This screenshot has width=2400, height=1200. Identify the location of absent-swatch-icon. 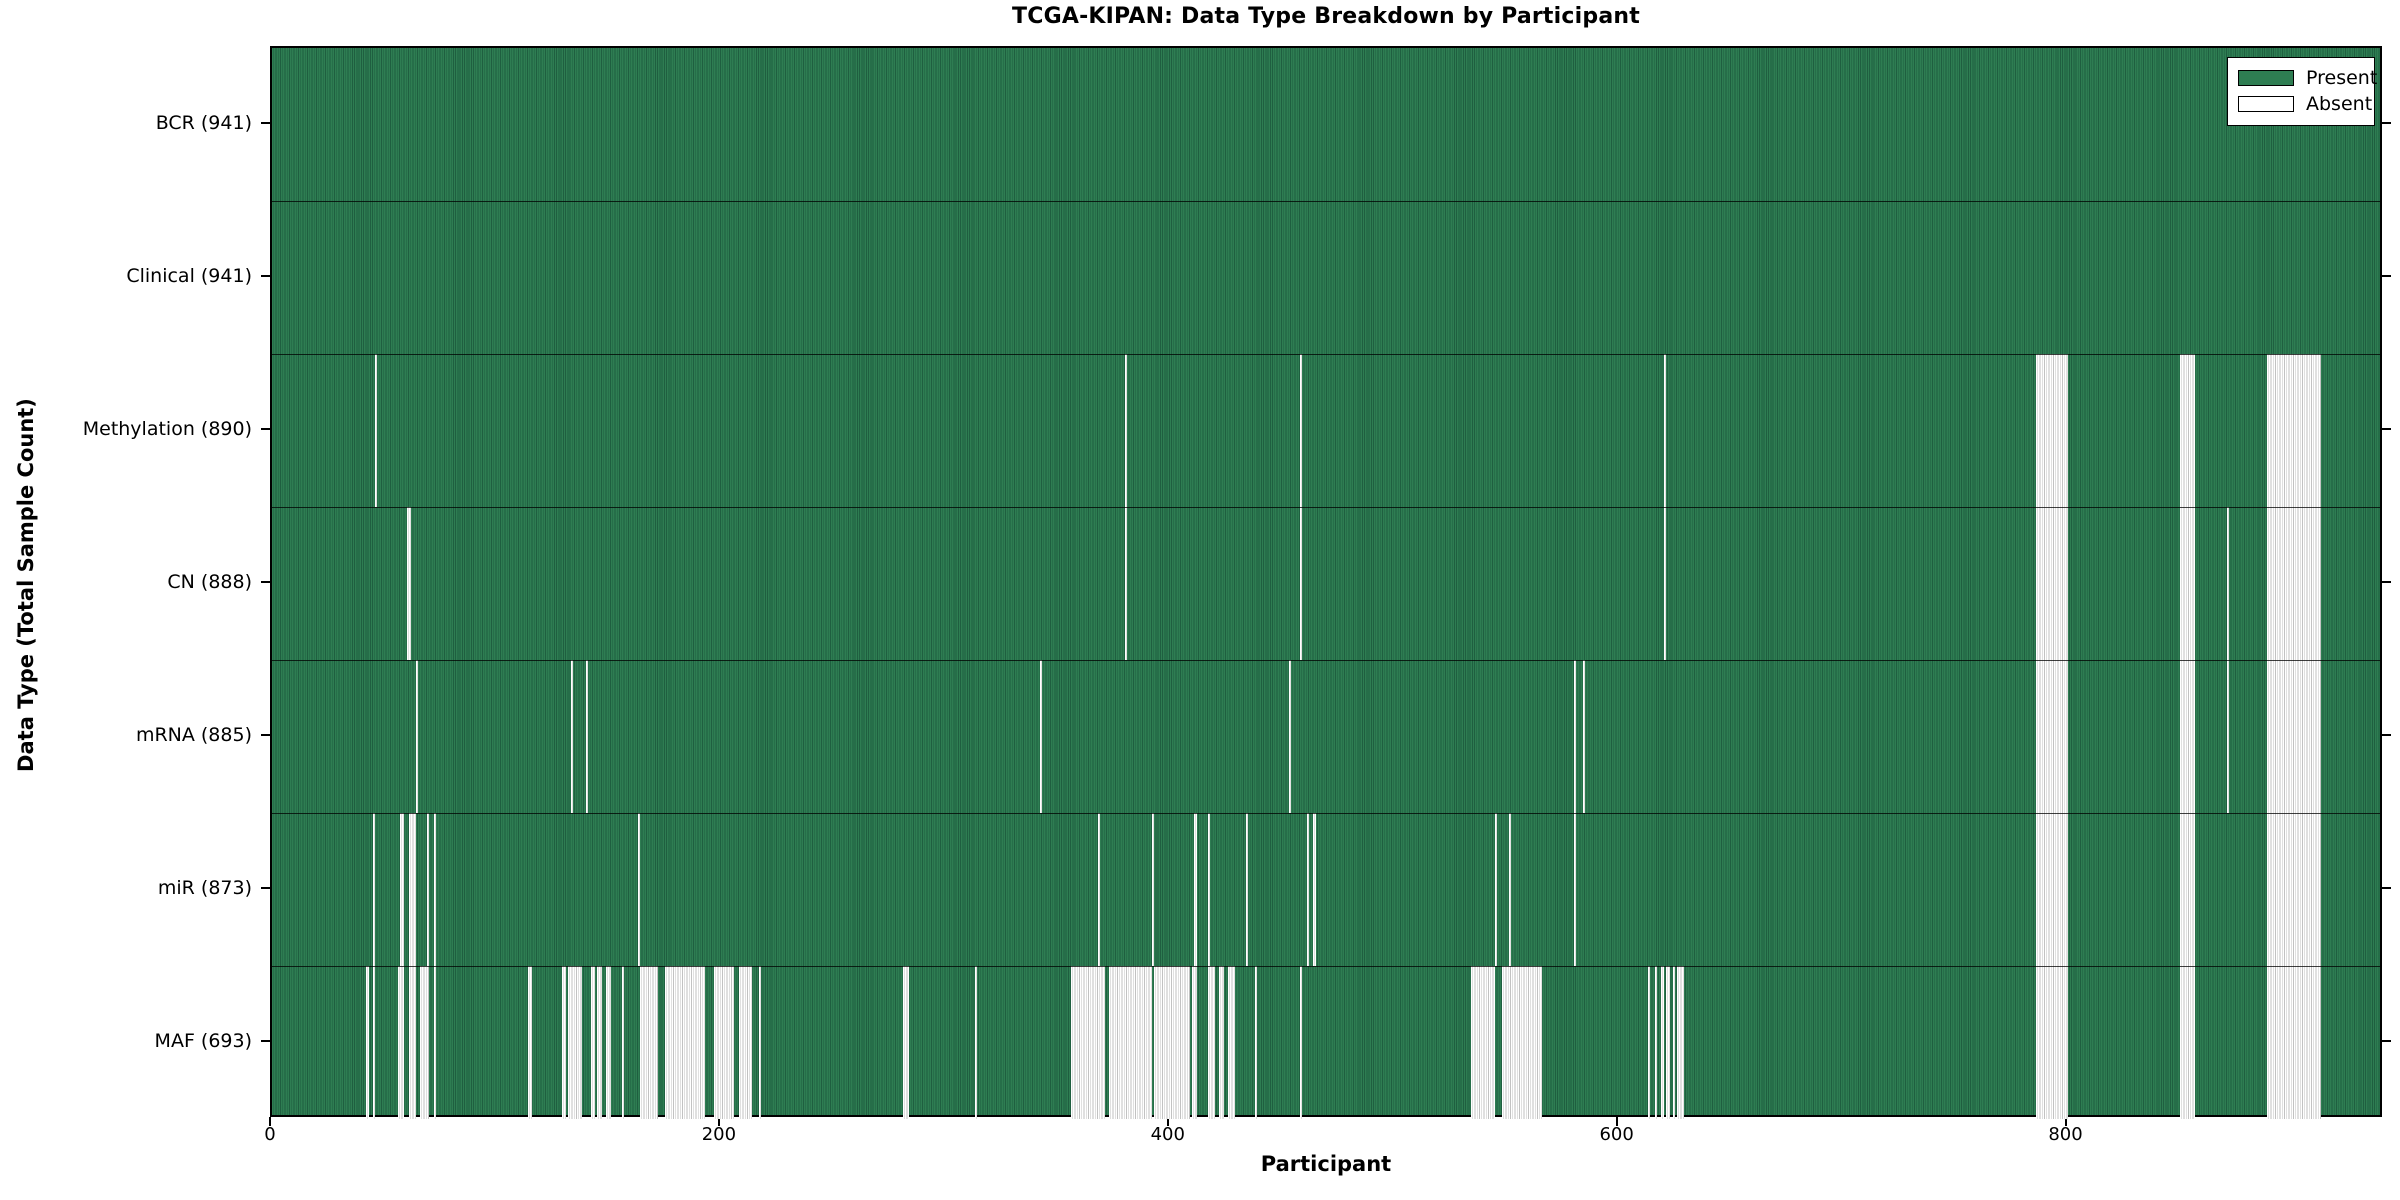
(2266, 104).